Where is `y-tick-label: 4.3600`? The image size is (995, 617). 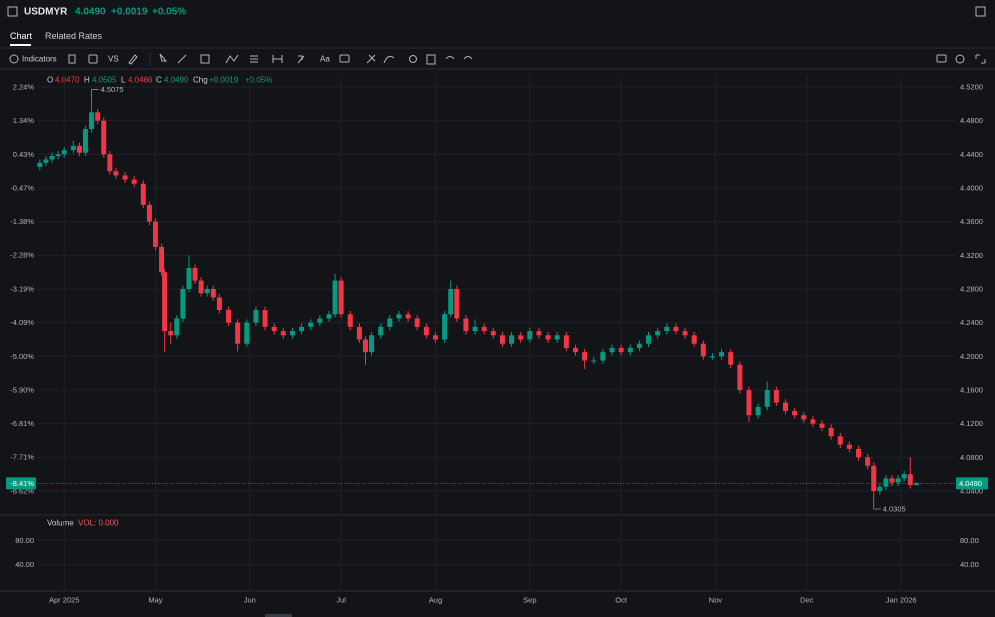 y-tick-label: 4.3600 is located at coordinates (971, 221).